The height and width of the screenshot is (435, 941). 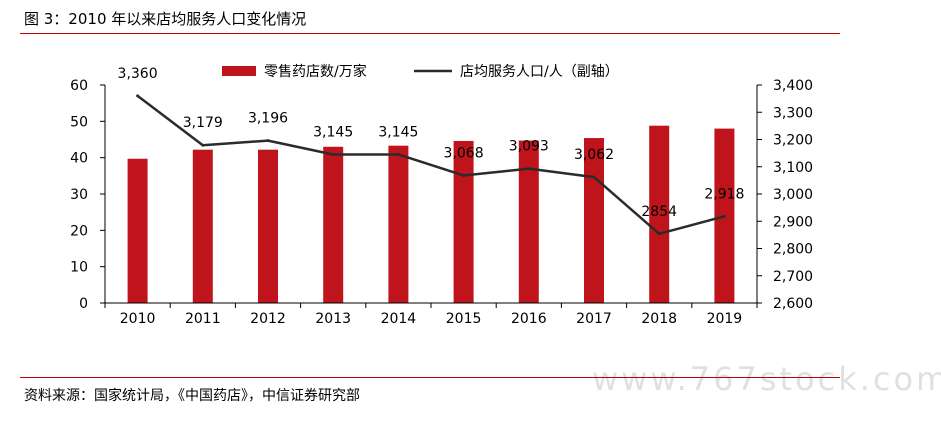 I want to click on bar-2018, so click(x=659, y=214).